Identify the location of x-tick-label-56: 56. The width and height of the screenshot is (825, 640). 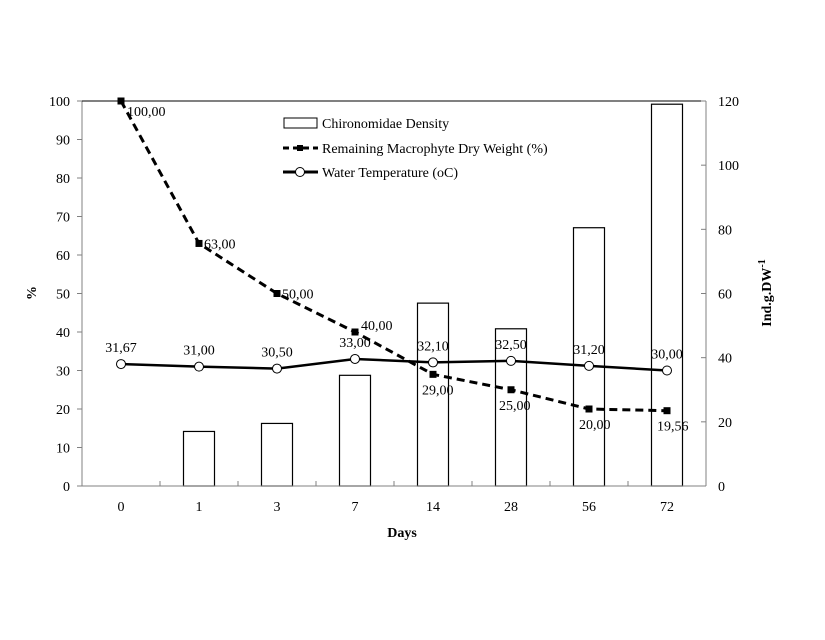
(589, 507).